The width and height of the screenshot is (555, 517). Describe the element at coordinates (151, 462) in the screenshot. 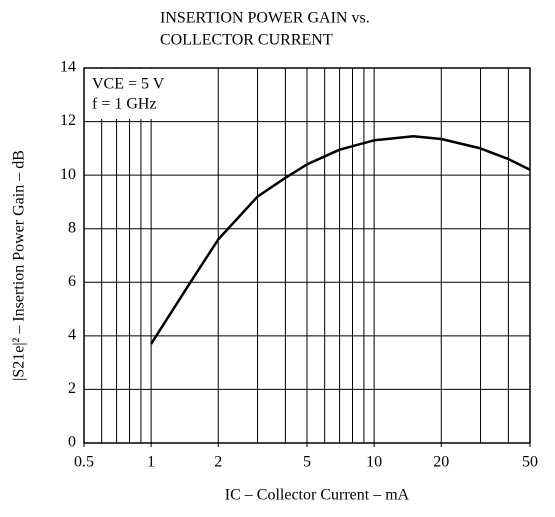

I see `x-tick-label: 1` at that location.